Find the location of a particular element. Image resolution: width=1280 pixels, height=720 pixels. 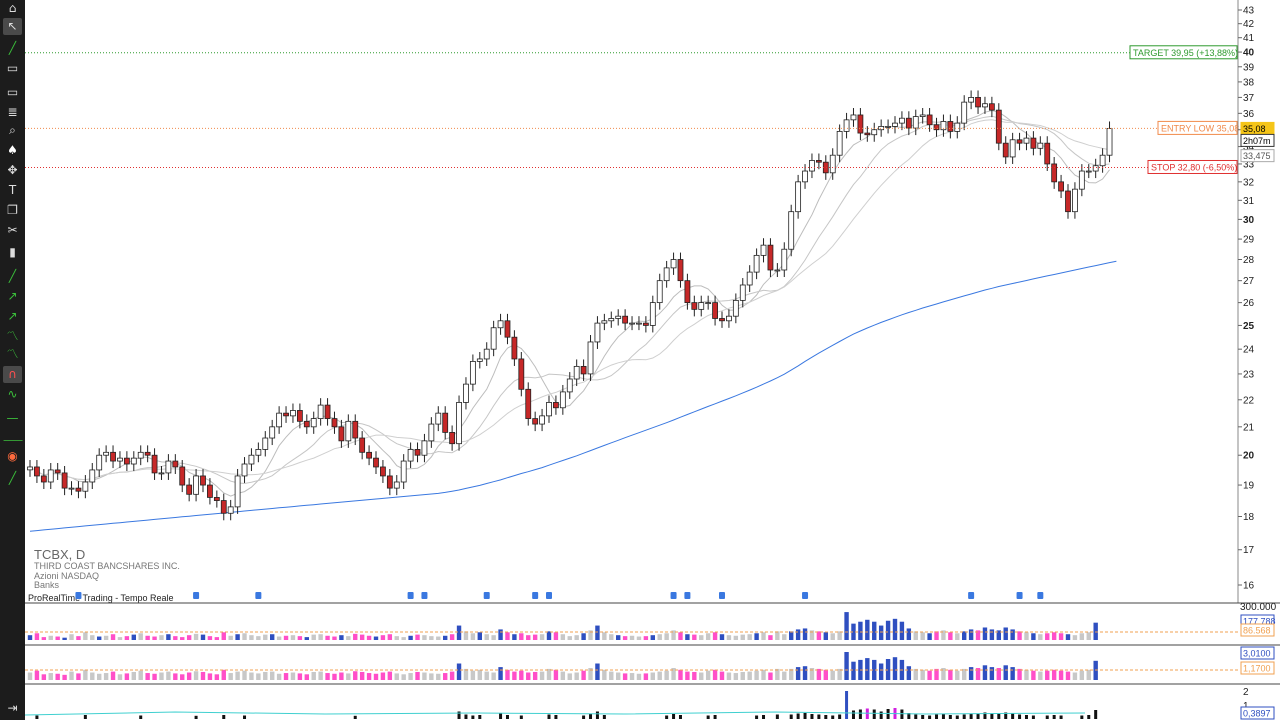

chart-icon: 〽 is located at coordinates (12, 336).